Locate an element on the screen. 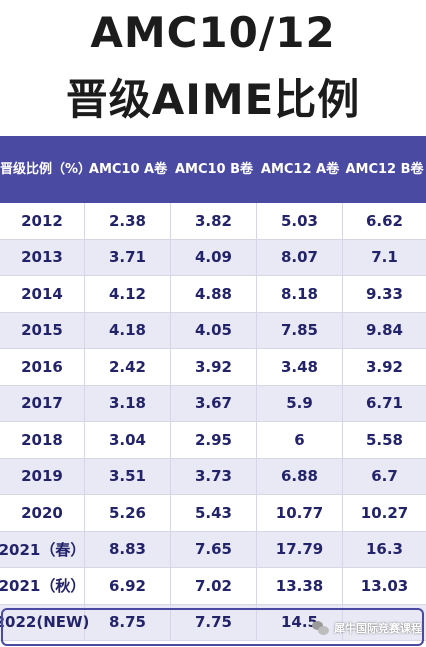 The height and width of the screenshot is (647, 426). row-value-cell: 7.02 is located at coordinates (214, 586).